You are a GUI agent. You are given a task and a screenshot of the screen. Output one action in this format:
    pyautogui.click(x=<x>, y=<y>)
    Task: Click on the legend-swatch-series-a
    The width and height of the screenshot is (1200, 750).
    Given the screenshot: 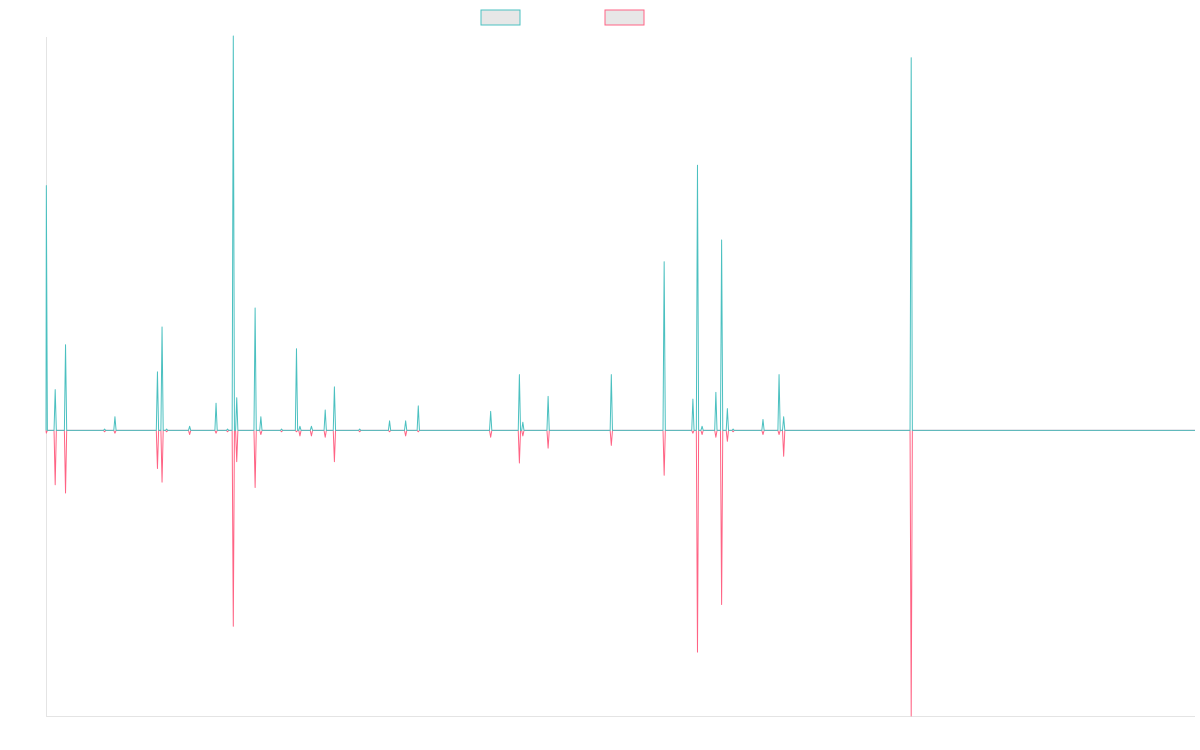 What is the action you would take?
    pyautogui.click(x=500, y=17)
    